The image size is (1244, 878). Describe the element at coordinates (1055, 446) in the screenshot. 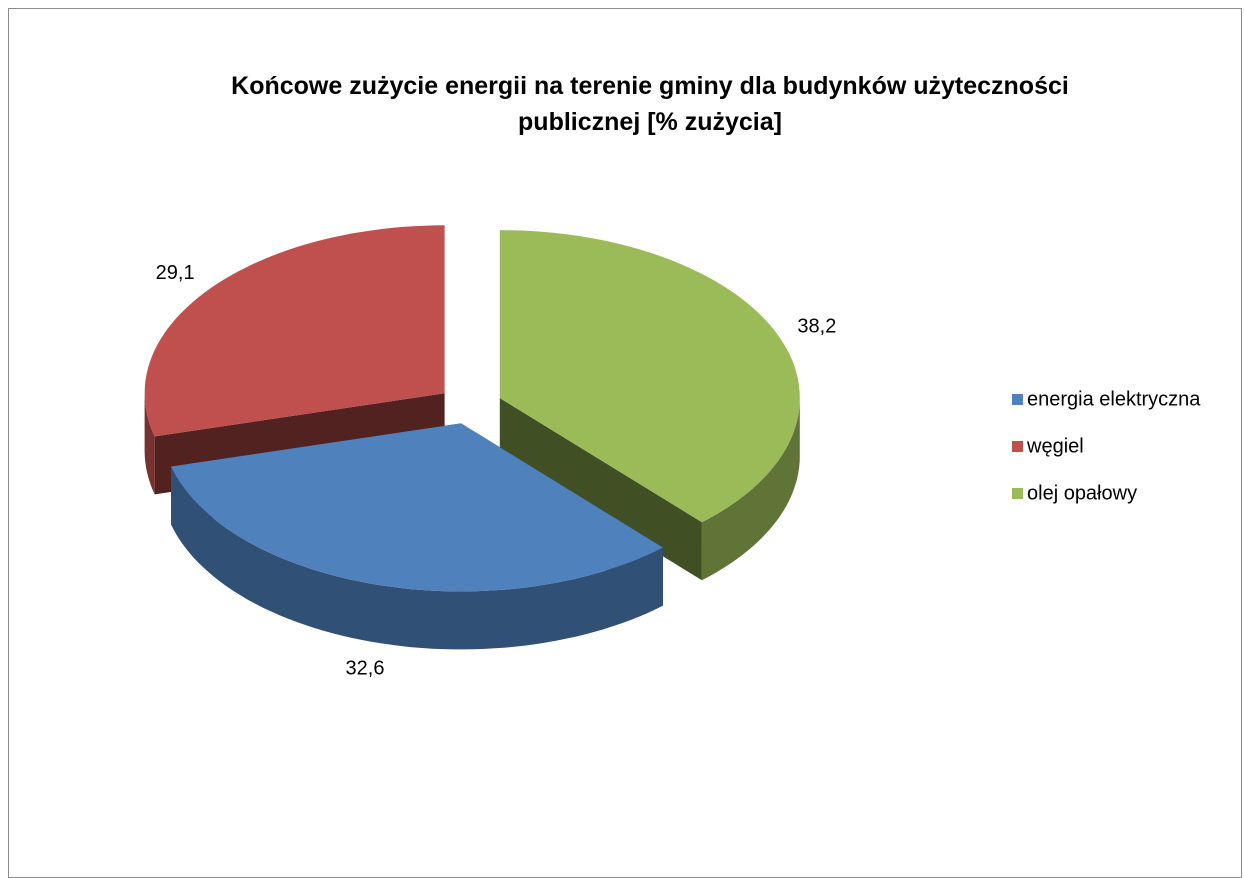

I see `legend-label: węgiel` at that location.